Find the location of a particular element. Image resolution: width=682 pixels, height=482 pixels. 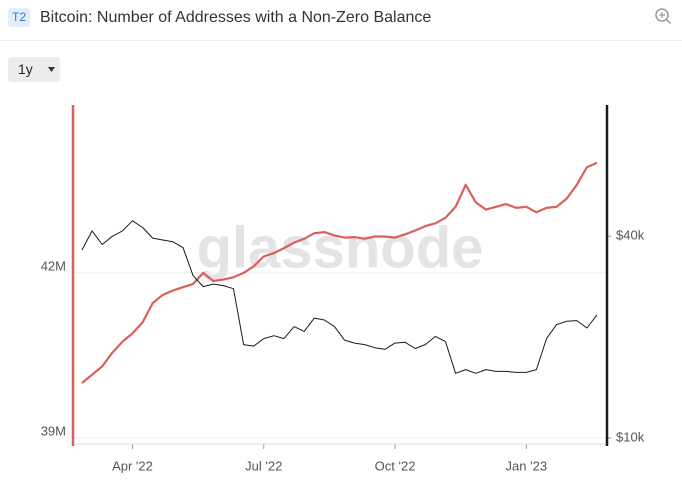

range-label: 1y is located at coordinates (25, 69).